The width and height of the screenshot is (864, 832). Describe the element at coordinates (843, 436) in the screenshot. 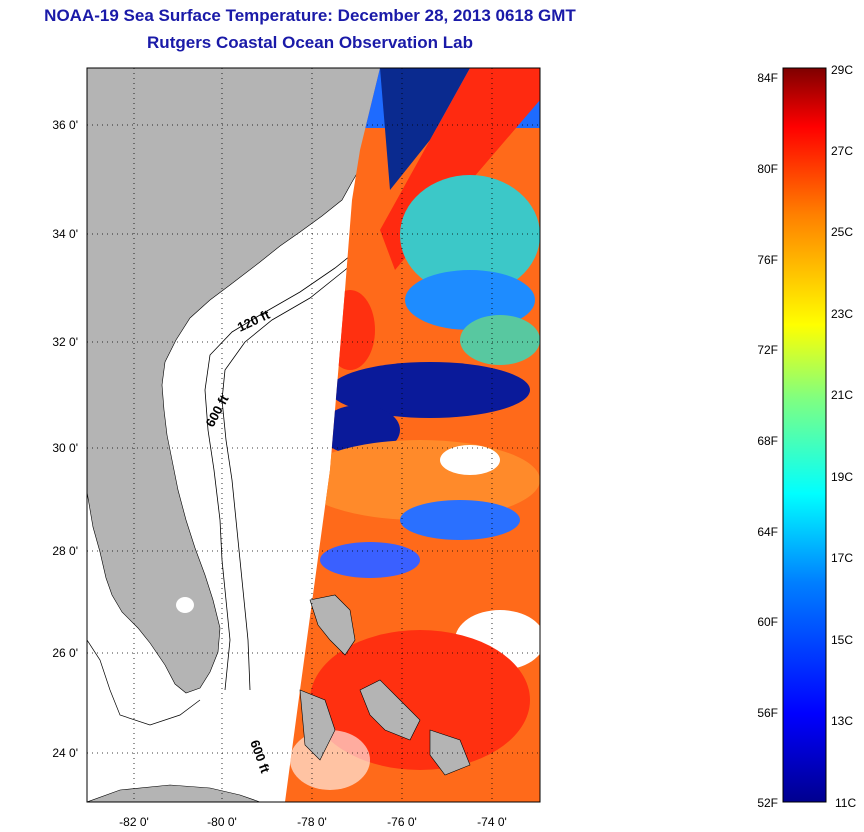

I see `colorbar-c-labels: 29C 27C 25C 23C 21C 19C 17C 15C 13C 11C` at that location.